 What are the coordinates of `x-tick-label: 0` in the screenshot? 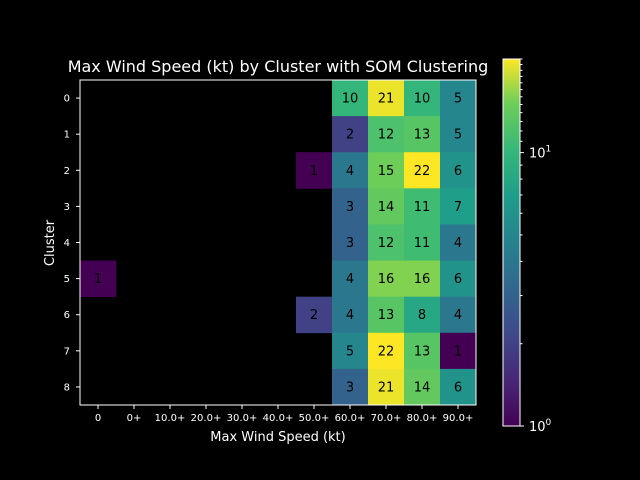 It's located at (98, 418).